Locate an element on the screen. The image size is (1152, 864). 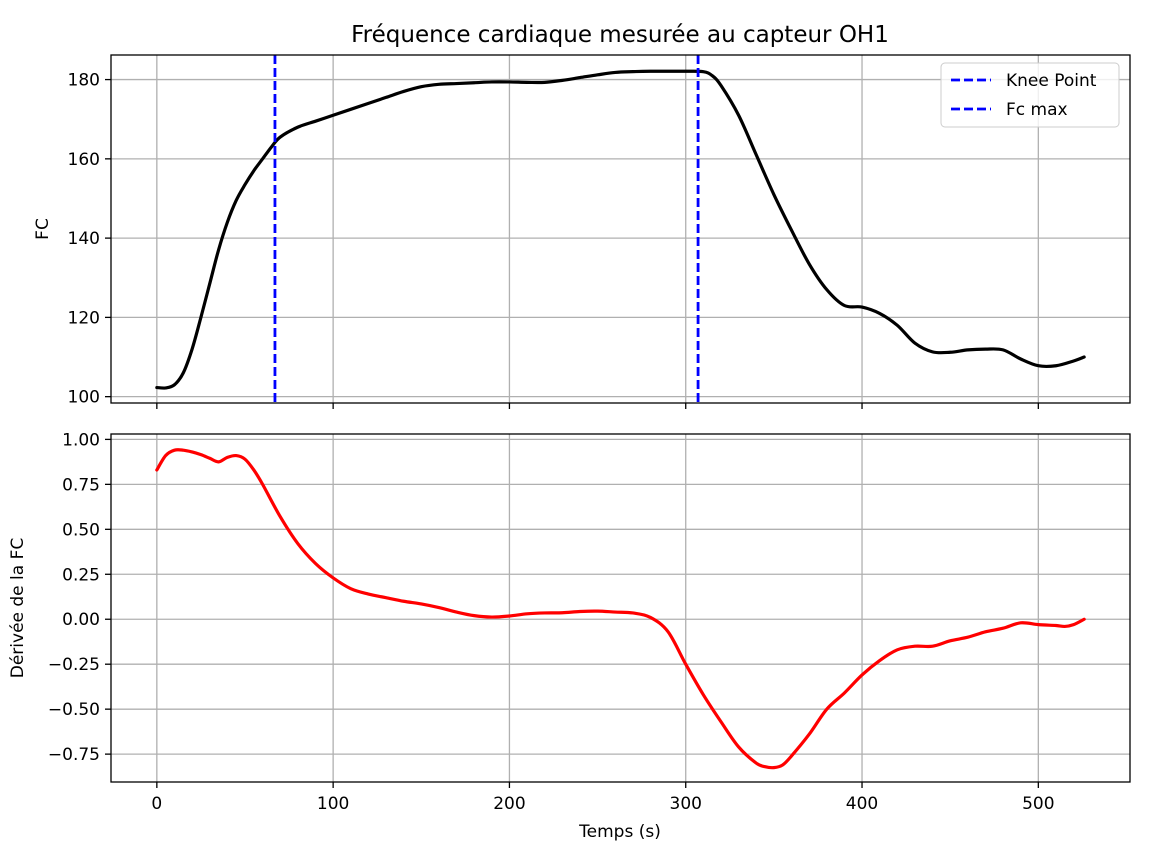
legend-fc-max-label: Fc max is located at coordinates (1037, 110).